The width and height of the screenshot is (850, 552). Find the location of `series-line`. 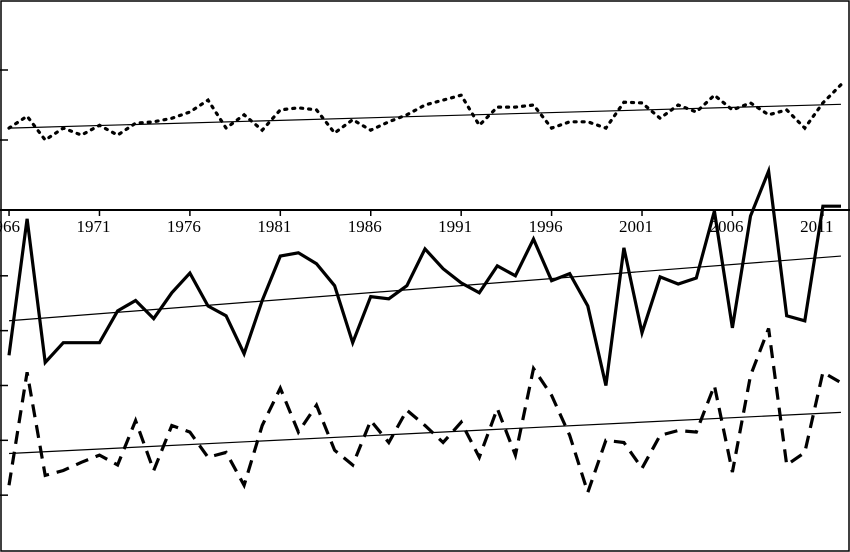

series-line is located at coordinates (425, 113).